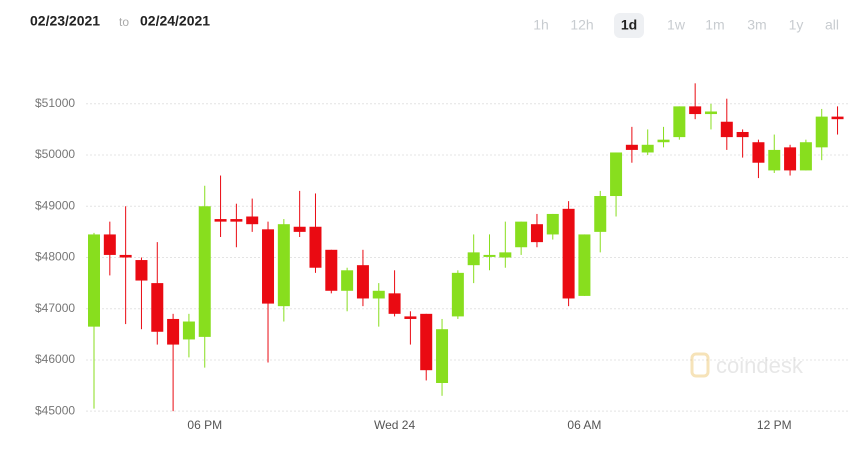 The width and height of the screenshot is (868, 455). What do you see at coordinates (700, 365) in the screenshot?
I see `watermark-logo` at bounding box center [700, 365].